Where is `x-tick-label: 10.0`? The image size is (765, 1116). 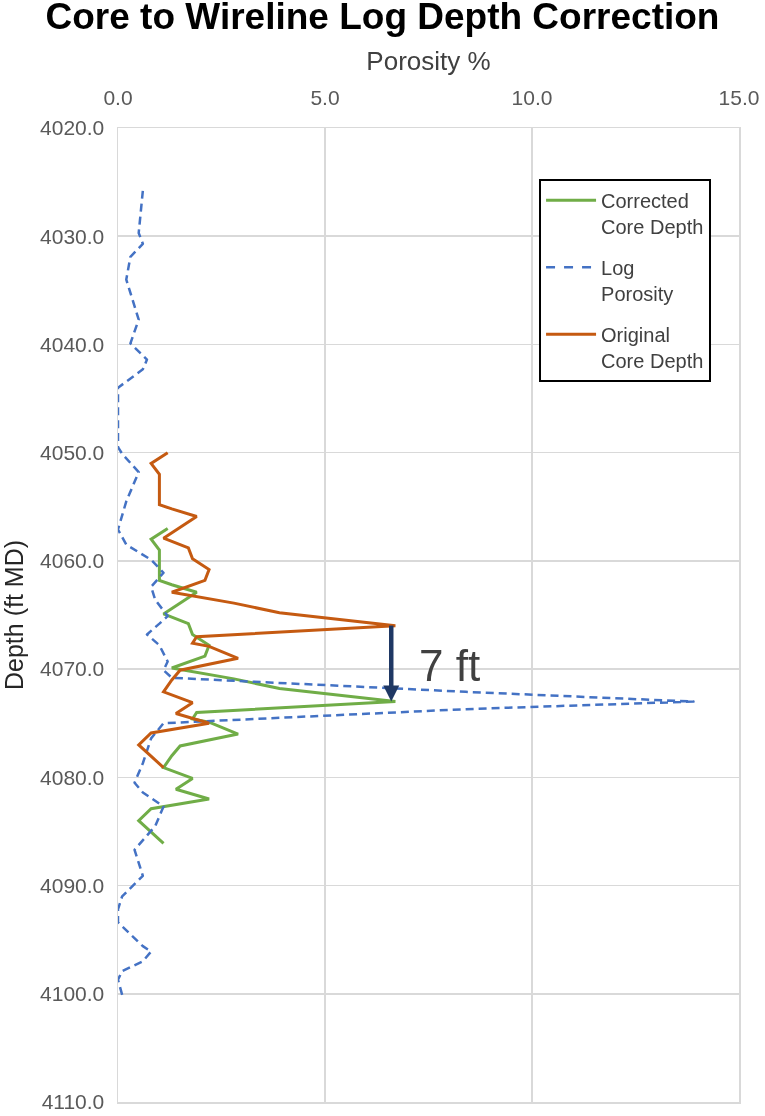 x-tick-label: 10.0 is located at coordinates (532, 98).